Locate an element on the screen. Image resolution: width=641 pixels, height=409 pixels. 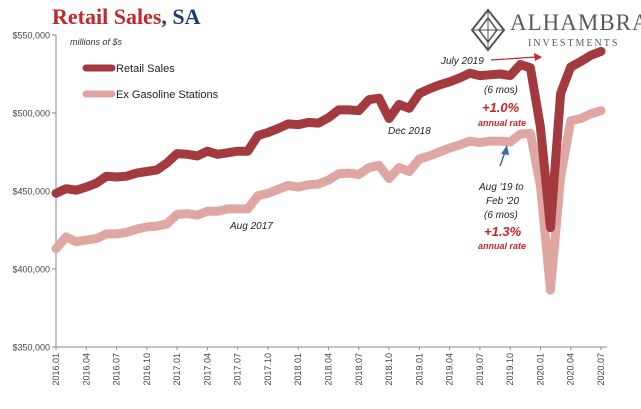
red-arrow-line is located at coordinates (513, 58).